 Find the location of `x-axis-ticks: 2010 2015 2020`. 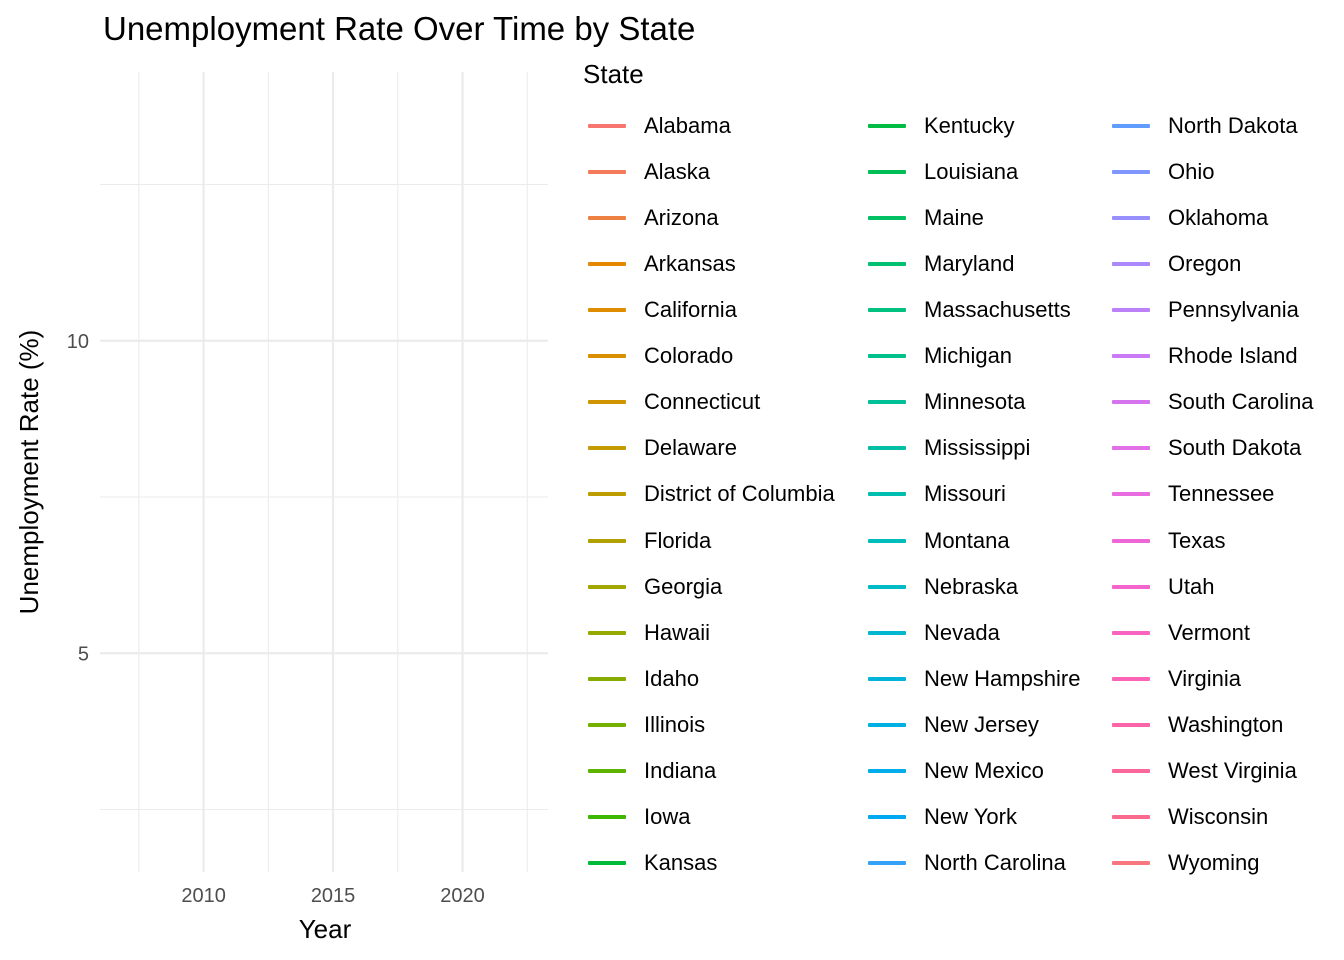

x-axis-ticks: 2010 2015 2020 is located at coordinates (332, 896).